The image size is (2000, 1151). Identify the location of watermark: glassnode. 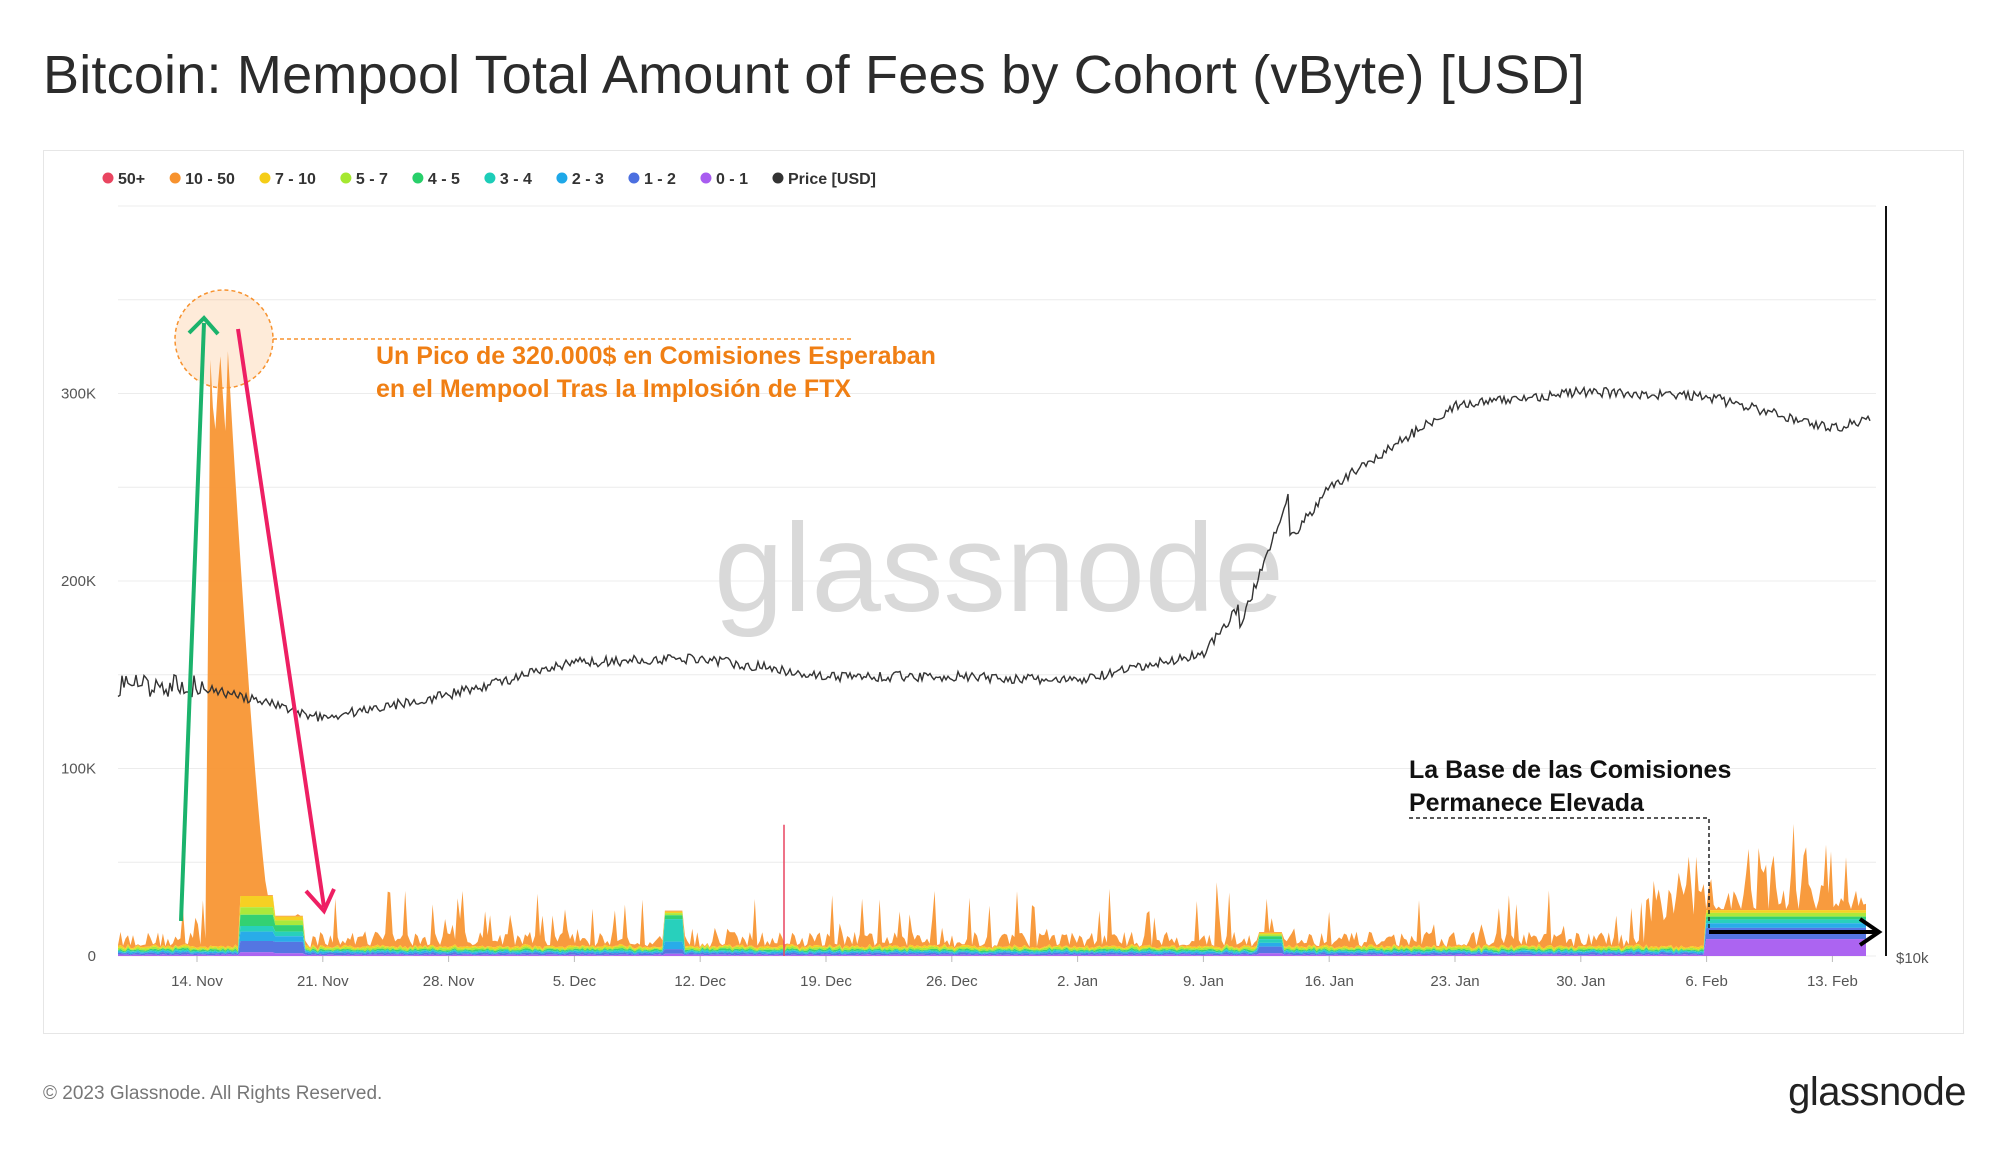
(999, 568).